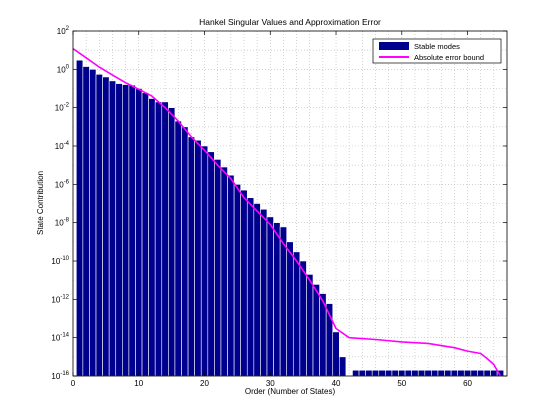 This screenshot has width=560, height=420. Describe the element at coordinates (270, 383) in the screenshot. I see `x-tick-label: 30` at that location.